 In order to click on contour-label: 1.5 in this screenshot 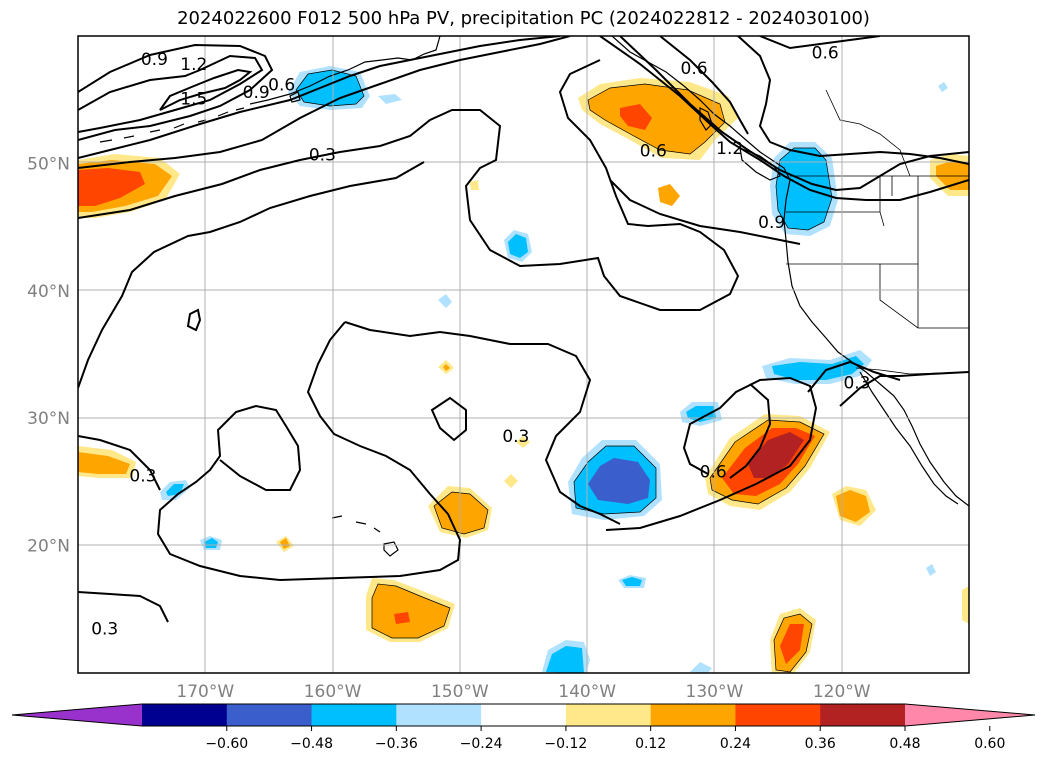, I will do `click(193, 99)`.